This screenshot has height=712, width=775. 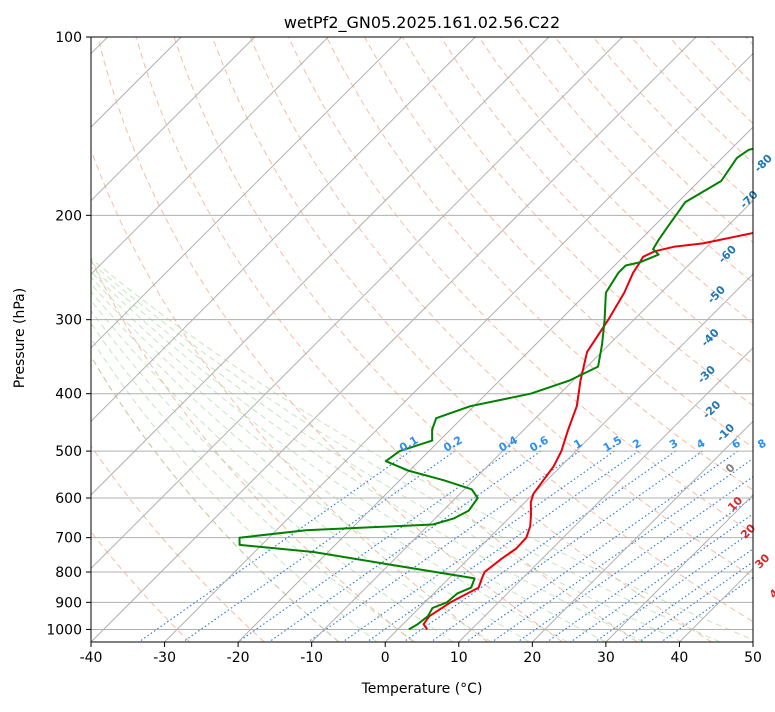 I want to click on x-tick-label: -20, so click(x=238, y=658).